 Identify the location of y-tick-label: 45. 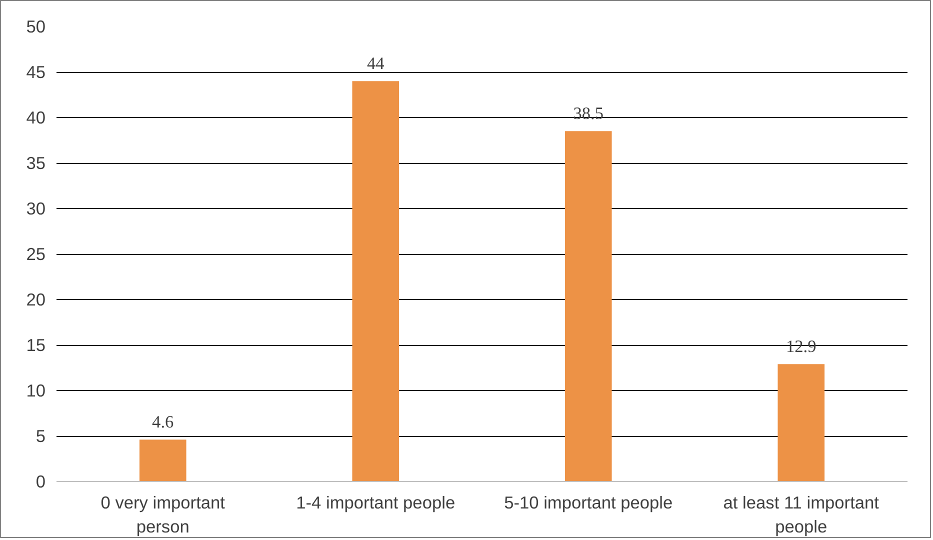
(36, 72).